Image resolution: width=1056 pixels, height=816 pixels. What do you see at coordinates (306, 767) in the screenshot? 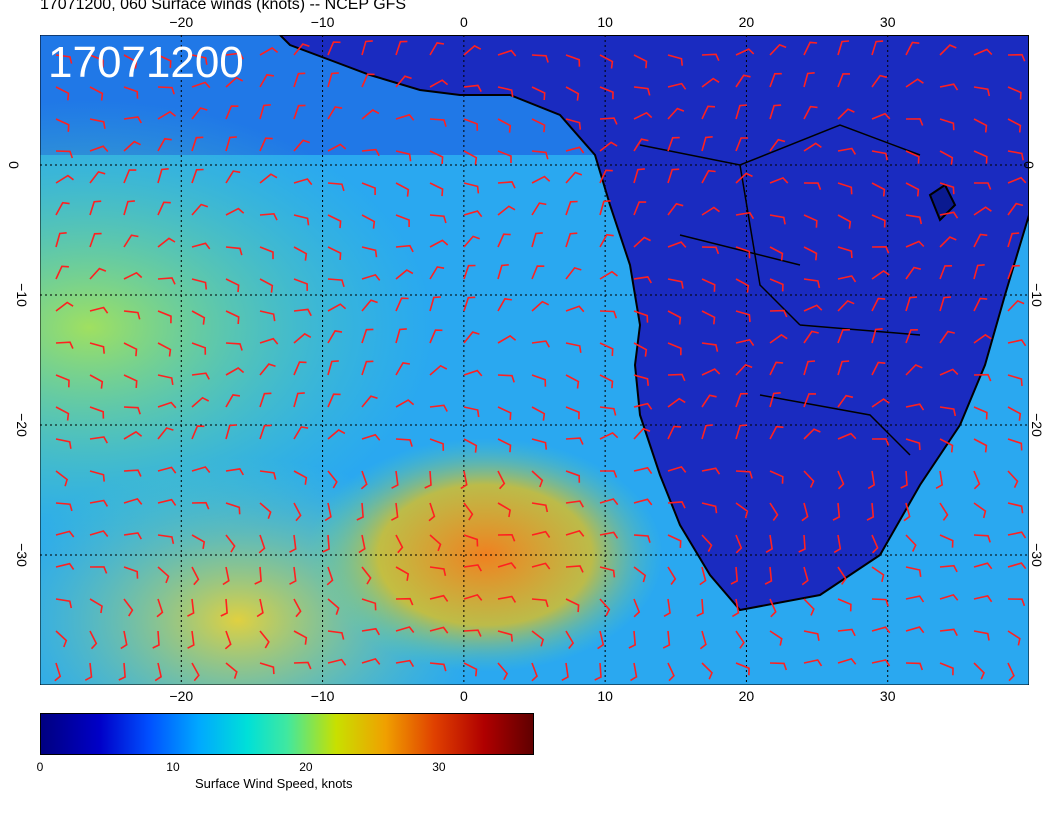
I see `colorbar-tick: 20` at bounding box center [306, 767].